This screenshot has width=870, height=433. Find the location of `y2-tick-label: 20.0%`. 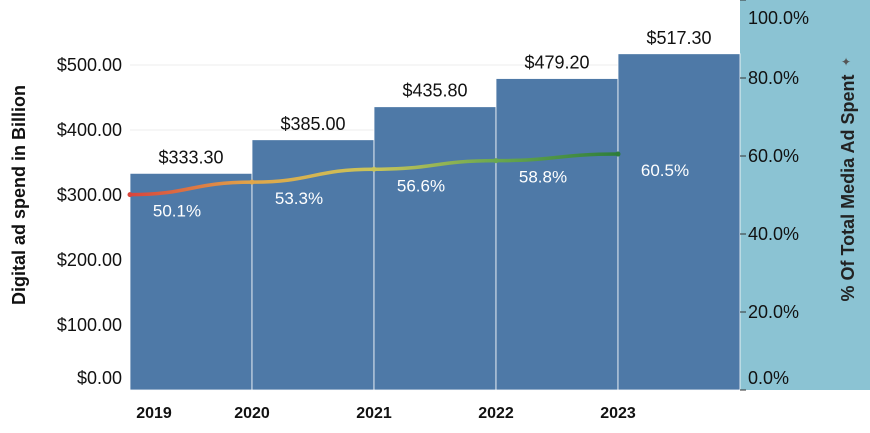

y2-tick-label: 20.0% is located at coordinates (773, 312).